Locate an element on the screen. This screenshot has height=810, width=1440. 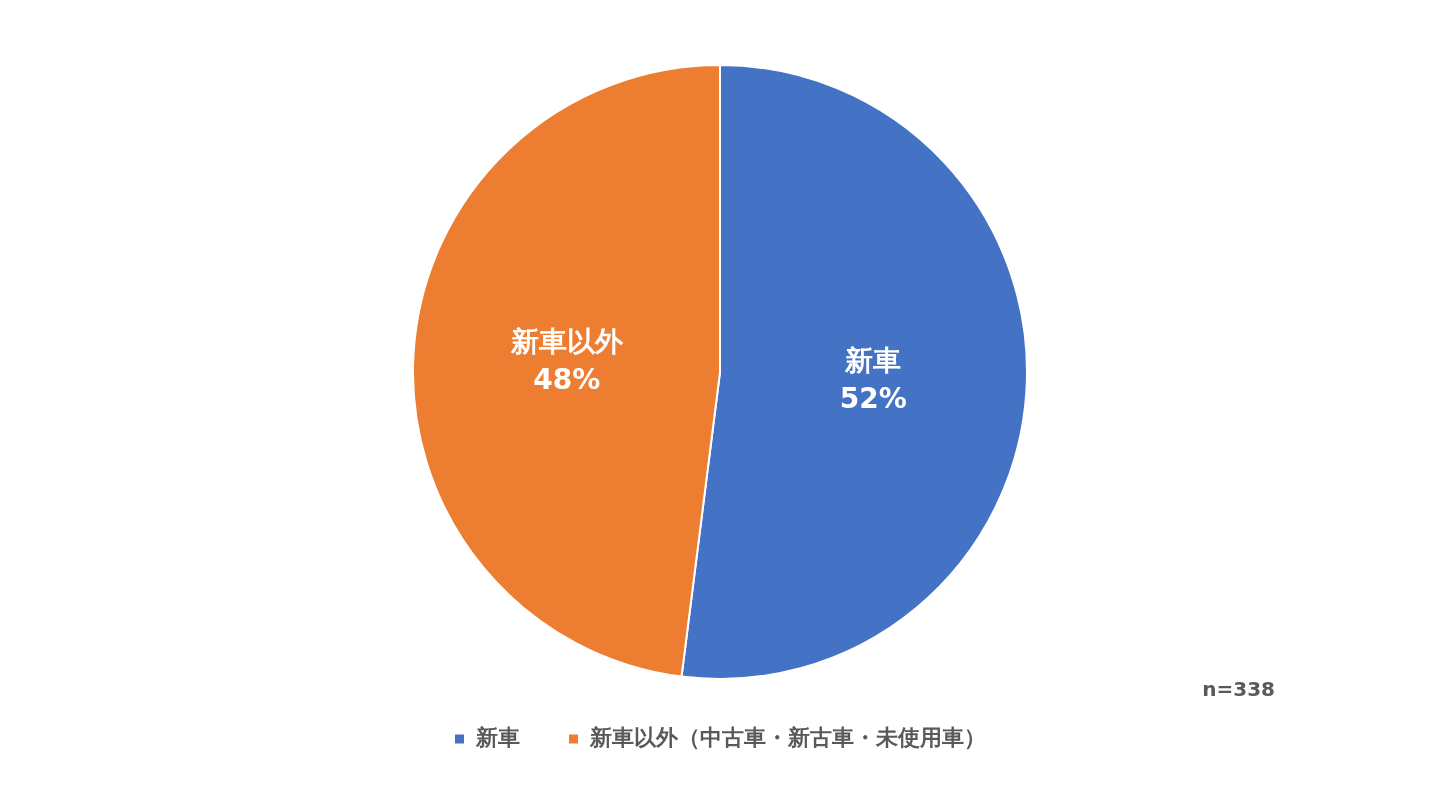
data-label: 新車以外 48% is located at coordinates (566, 360).